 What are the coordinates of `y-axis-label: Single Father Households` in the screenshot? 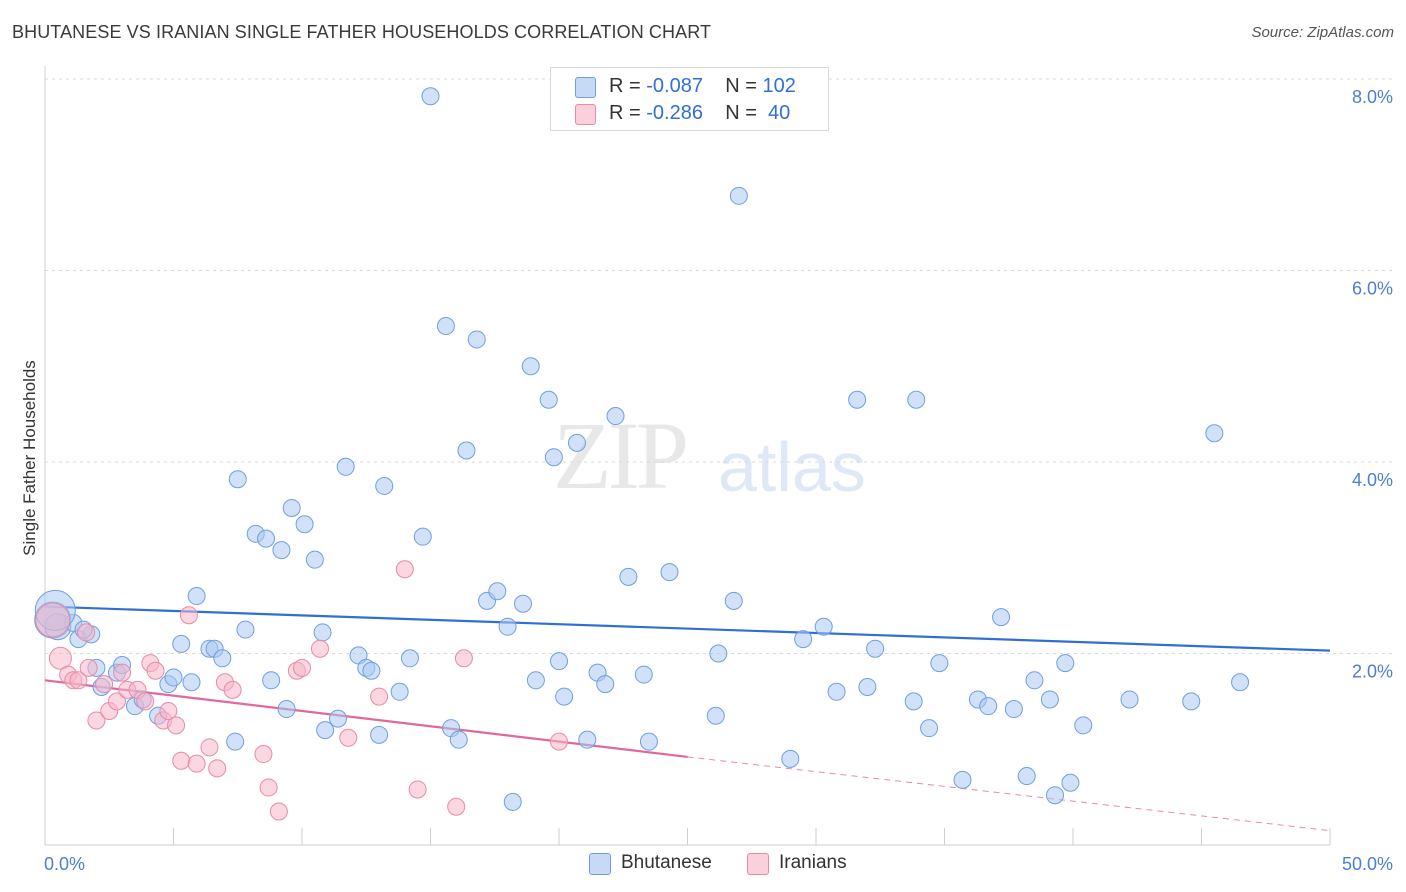 It's located at (29, 458).